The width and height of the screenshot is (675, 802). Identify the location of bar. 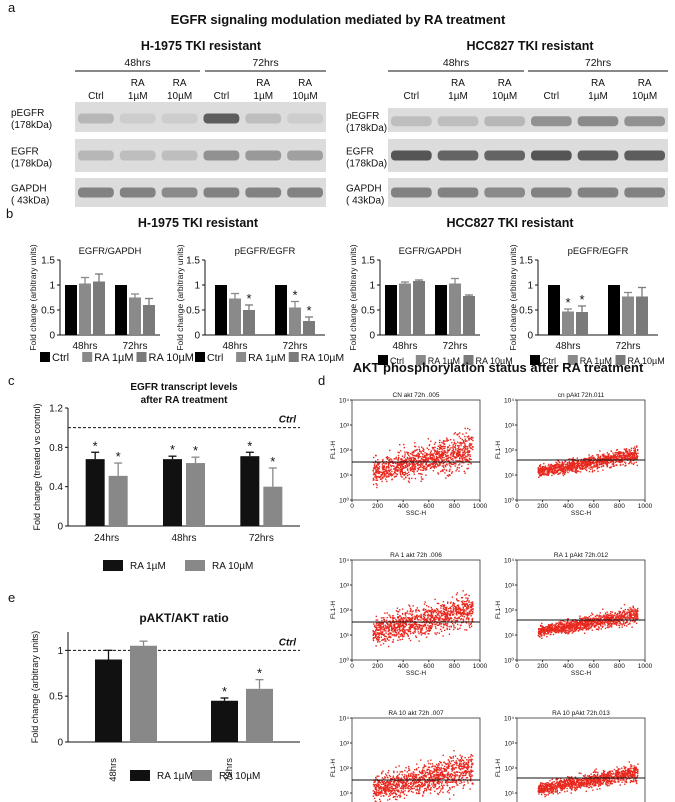
(405, 309).